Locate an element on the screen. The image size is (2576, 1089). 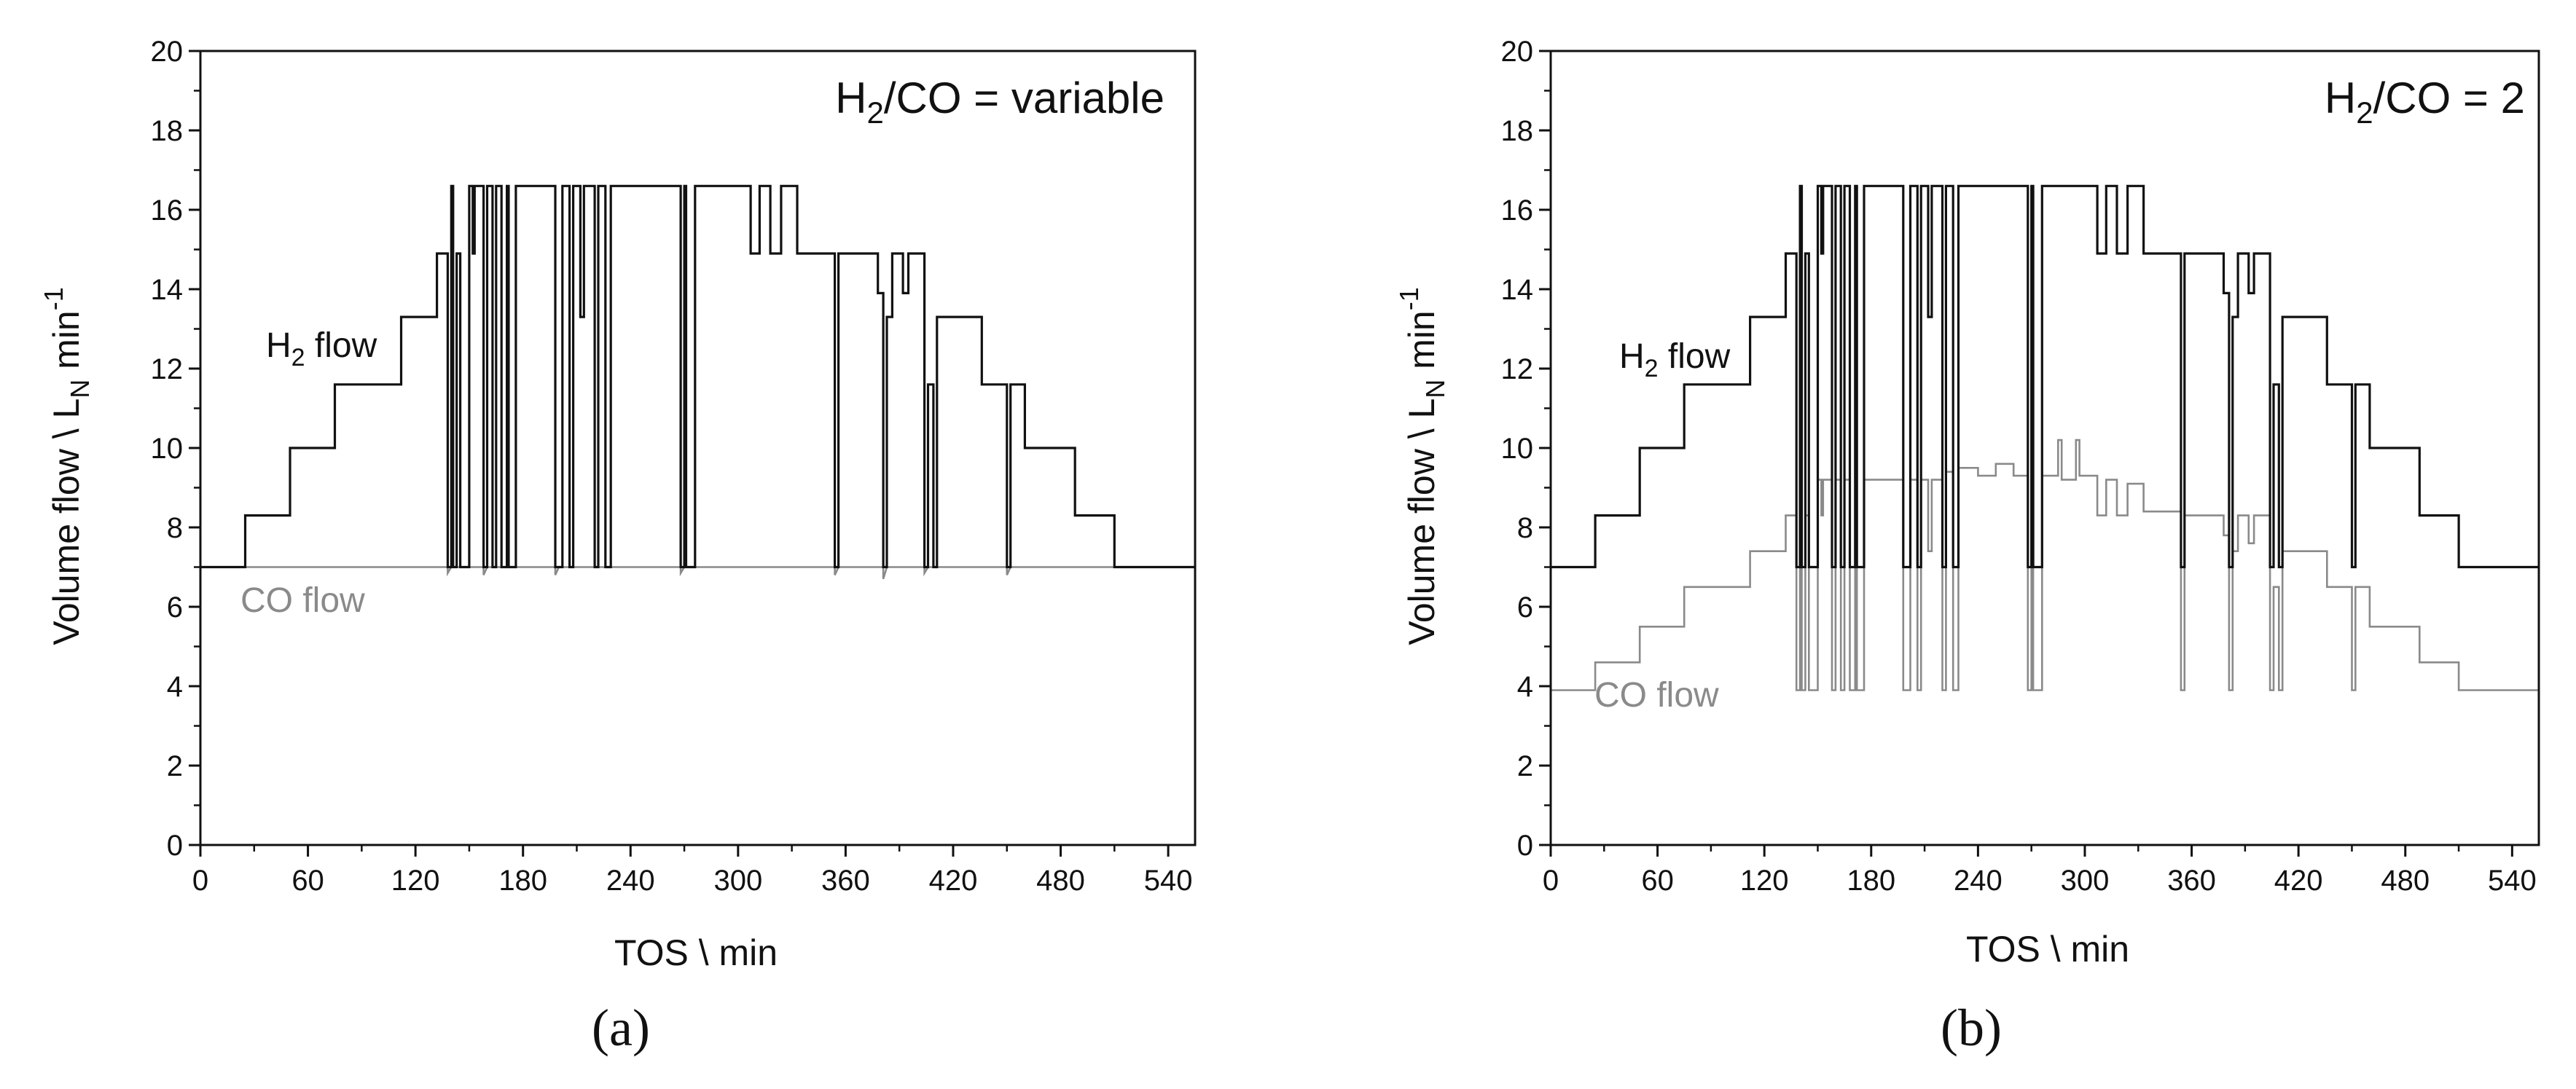
panel-b-h2-flow-line is located at coordinates (2045, 376).